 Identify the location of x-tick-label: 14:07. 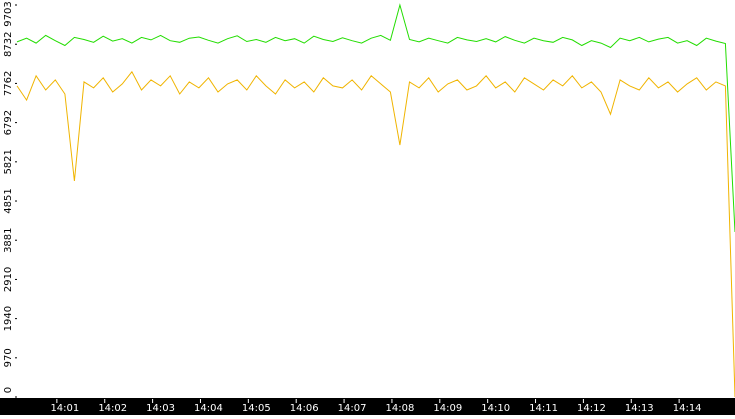
(352, 408).